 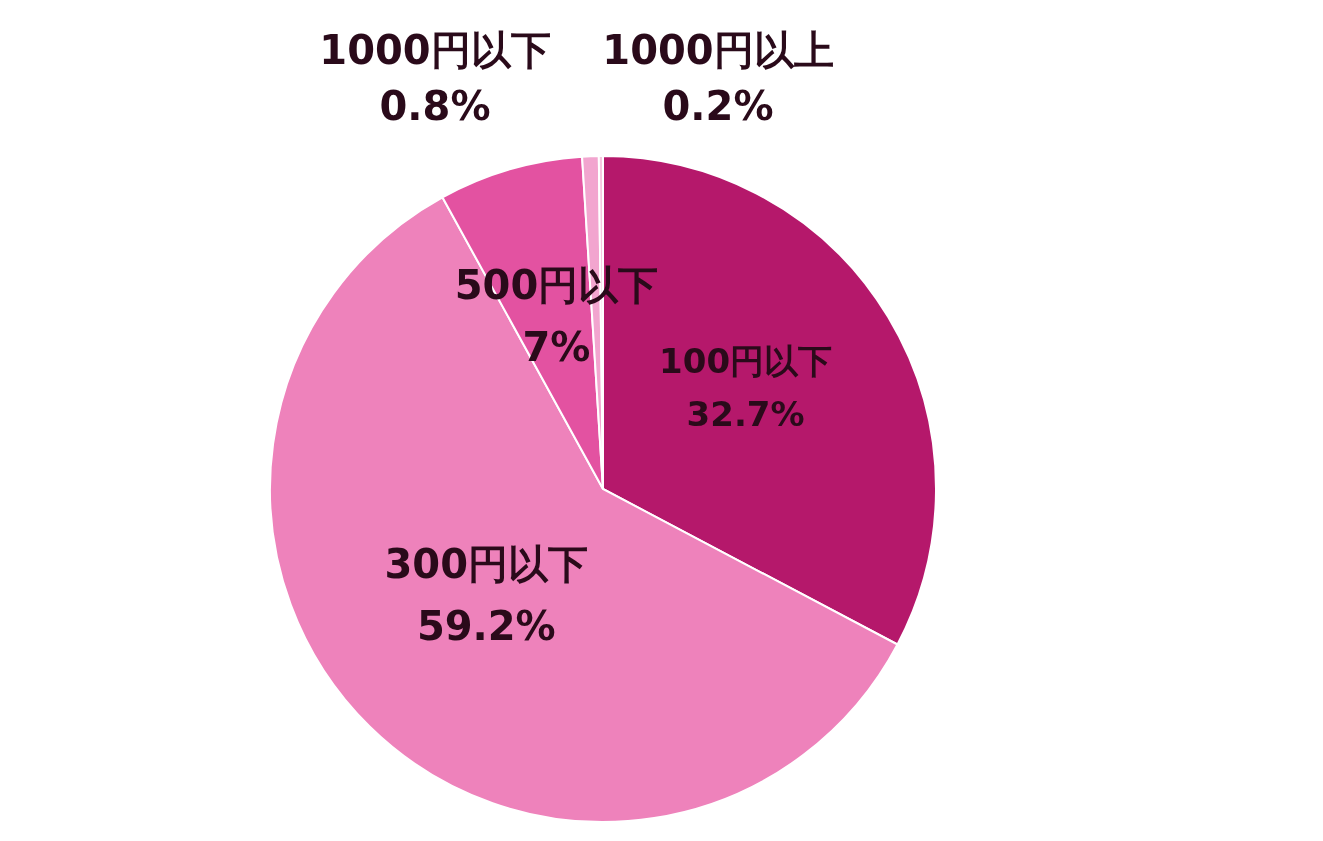 What do you see at coordinates (556, 347) in the screenshot?
I see `data-label: 7%` at bounding box center [556, 347].